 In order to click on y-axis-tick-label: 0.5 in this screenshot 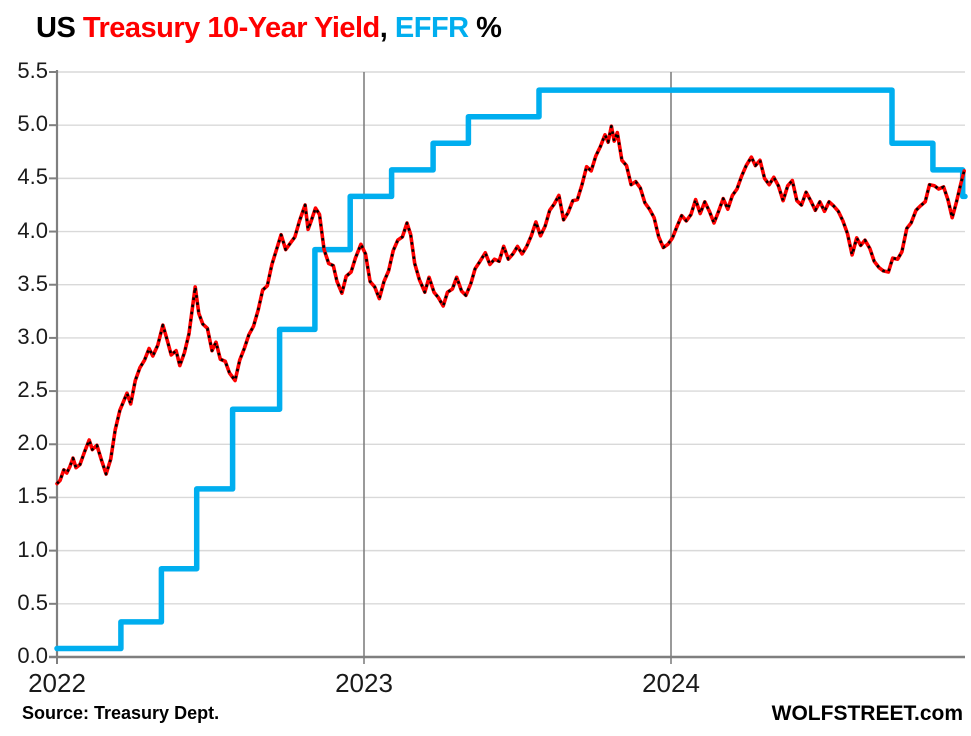, I will do `click(32, 602)`.